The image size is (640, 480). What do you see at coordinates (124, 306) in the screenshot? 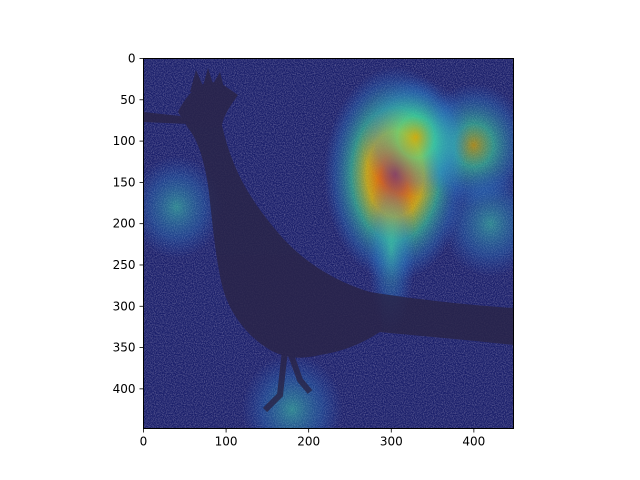
I see `y-tick-label: 300` at bounding box center [124, 306].